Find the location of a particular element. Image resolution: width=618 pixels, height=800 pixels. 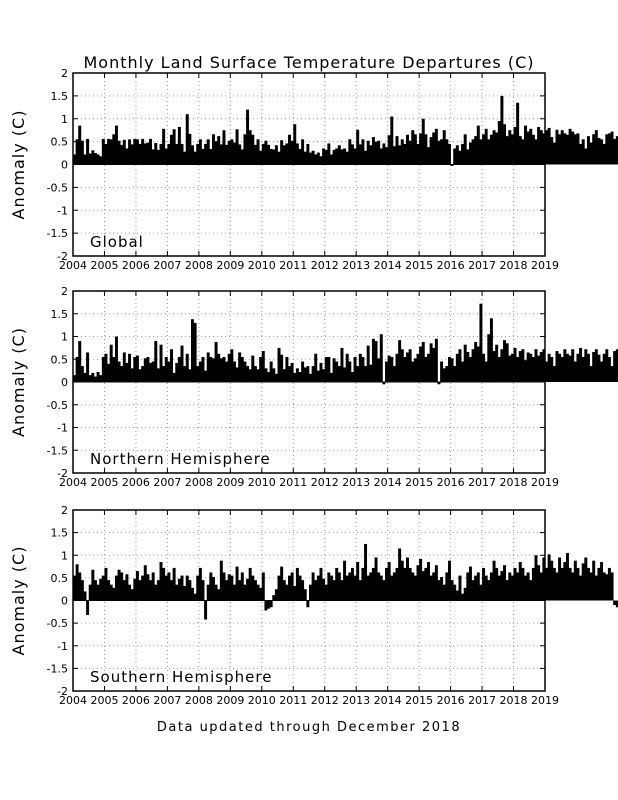

y-tick-label: -0.5 is located at coordinates (57, 623).